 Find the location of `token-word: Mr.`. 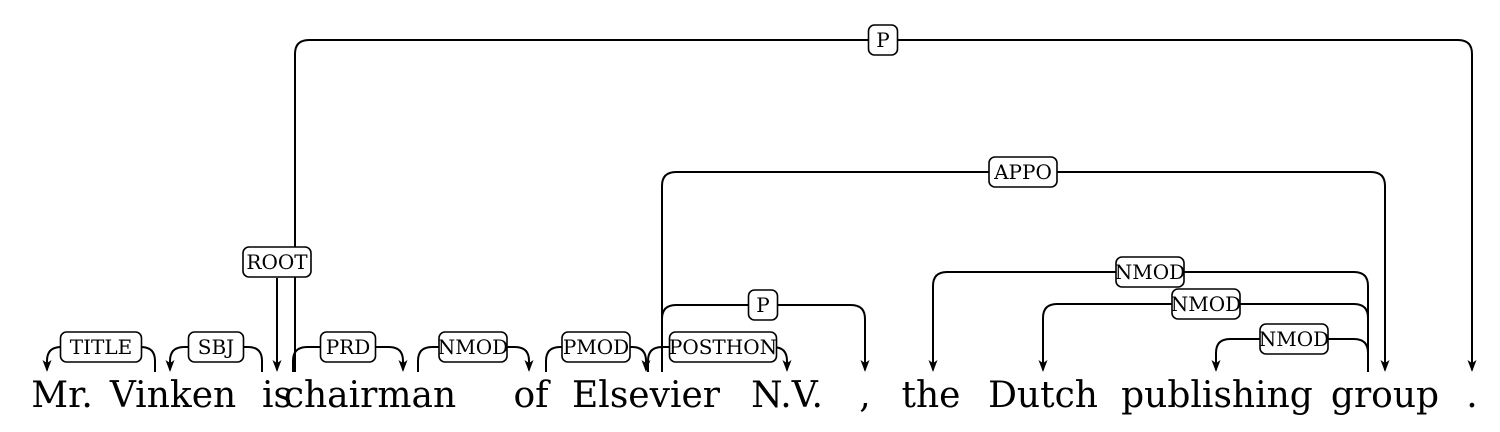

token-word: Mr. is located at coordinates (62, 395).